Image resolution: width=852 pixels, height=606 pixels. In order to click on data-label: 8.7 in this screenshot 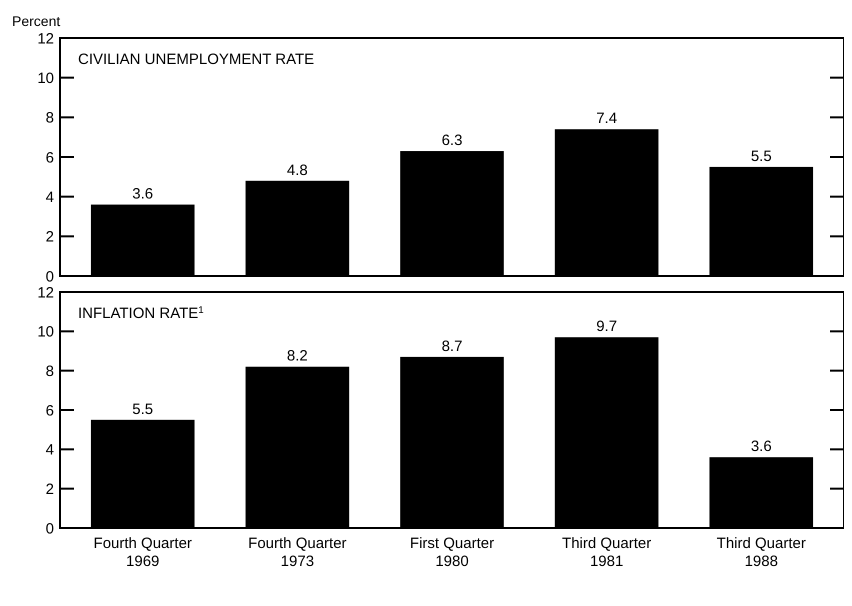, I will do `click(452, 346)`.